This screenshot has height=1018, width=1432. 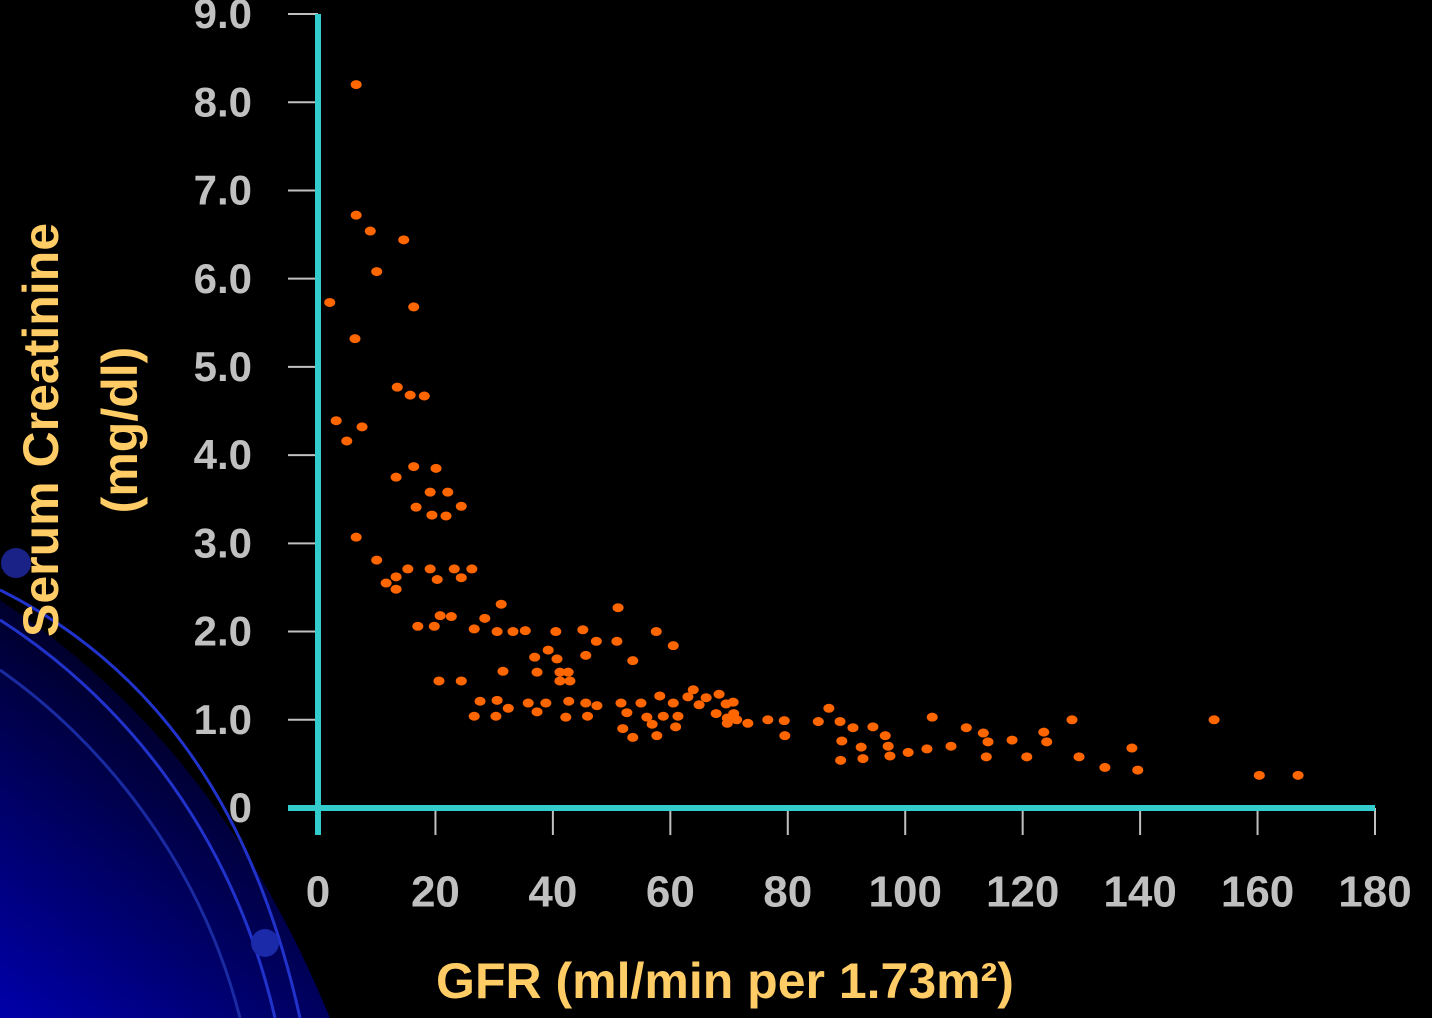 I want to click on x-axis-label: GFR (ml/min per 1.73m²), so click(x=725, y=981).